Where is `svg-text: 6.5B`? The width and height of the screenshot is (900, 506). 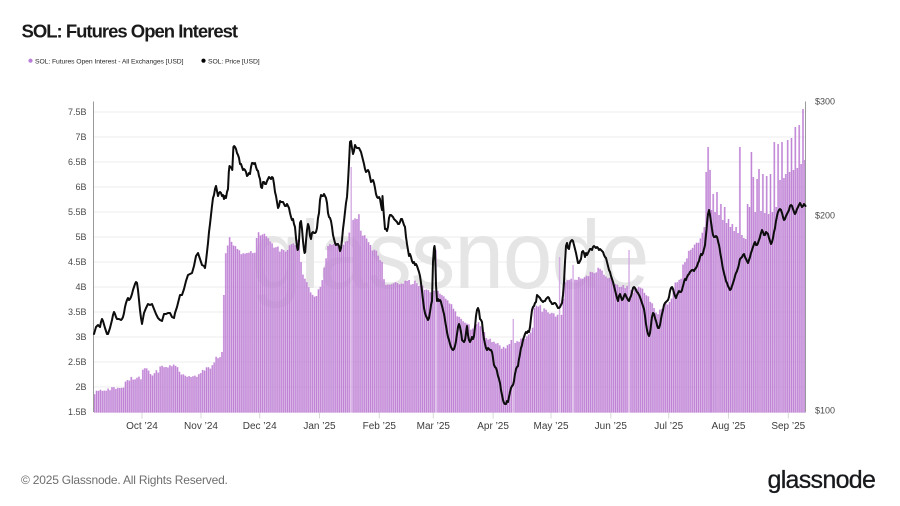 svg-text: 6.5B is located at coordinates (77, 162).